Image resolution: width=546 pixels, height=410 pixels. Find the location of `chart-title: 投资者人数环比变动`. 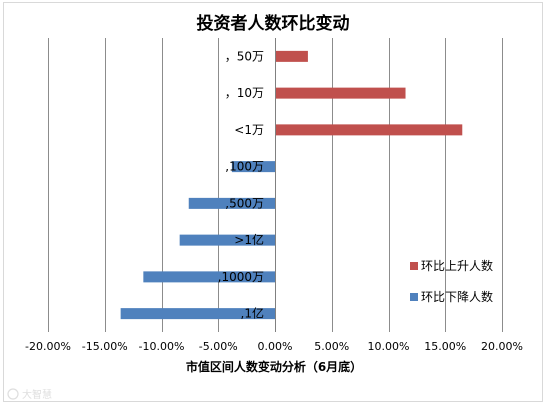

chart-title: 投资者人数环比变动 is located at coordinates (273, 23).